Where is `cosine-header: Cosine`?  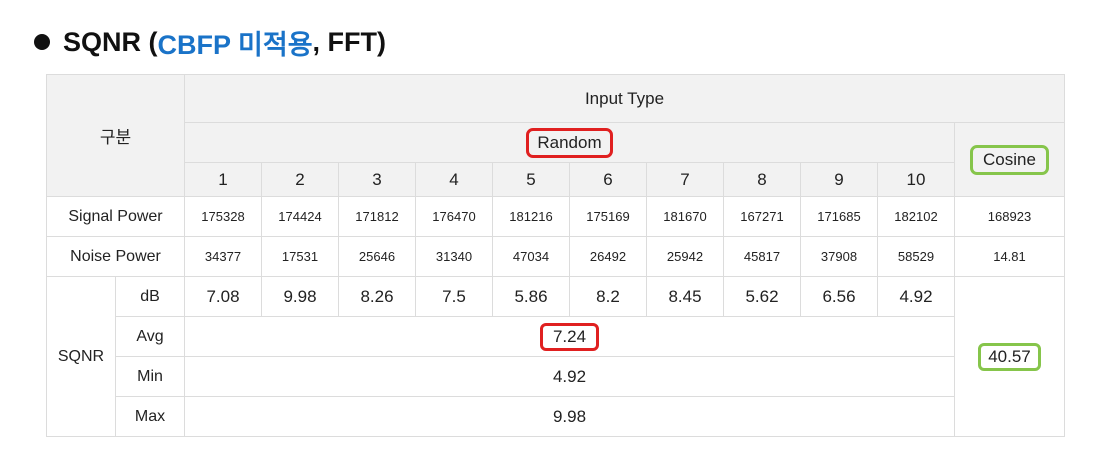
cosine-header: Cosine is located at coordinates (1009, 159).